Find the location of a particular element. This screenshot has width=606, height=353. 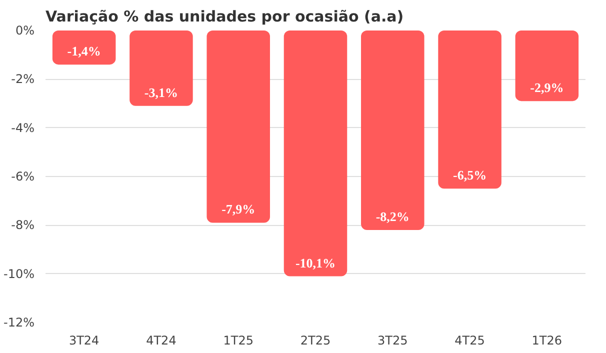

y-tick-label: 0% is located at coordinates (25, 31).